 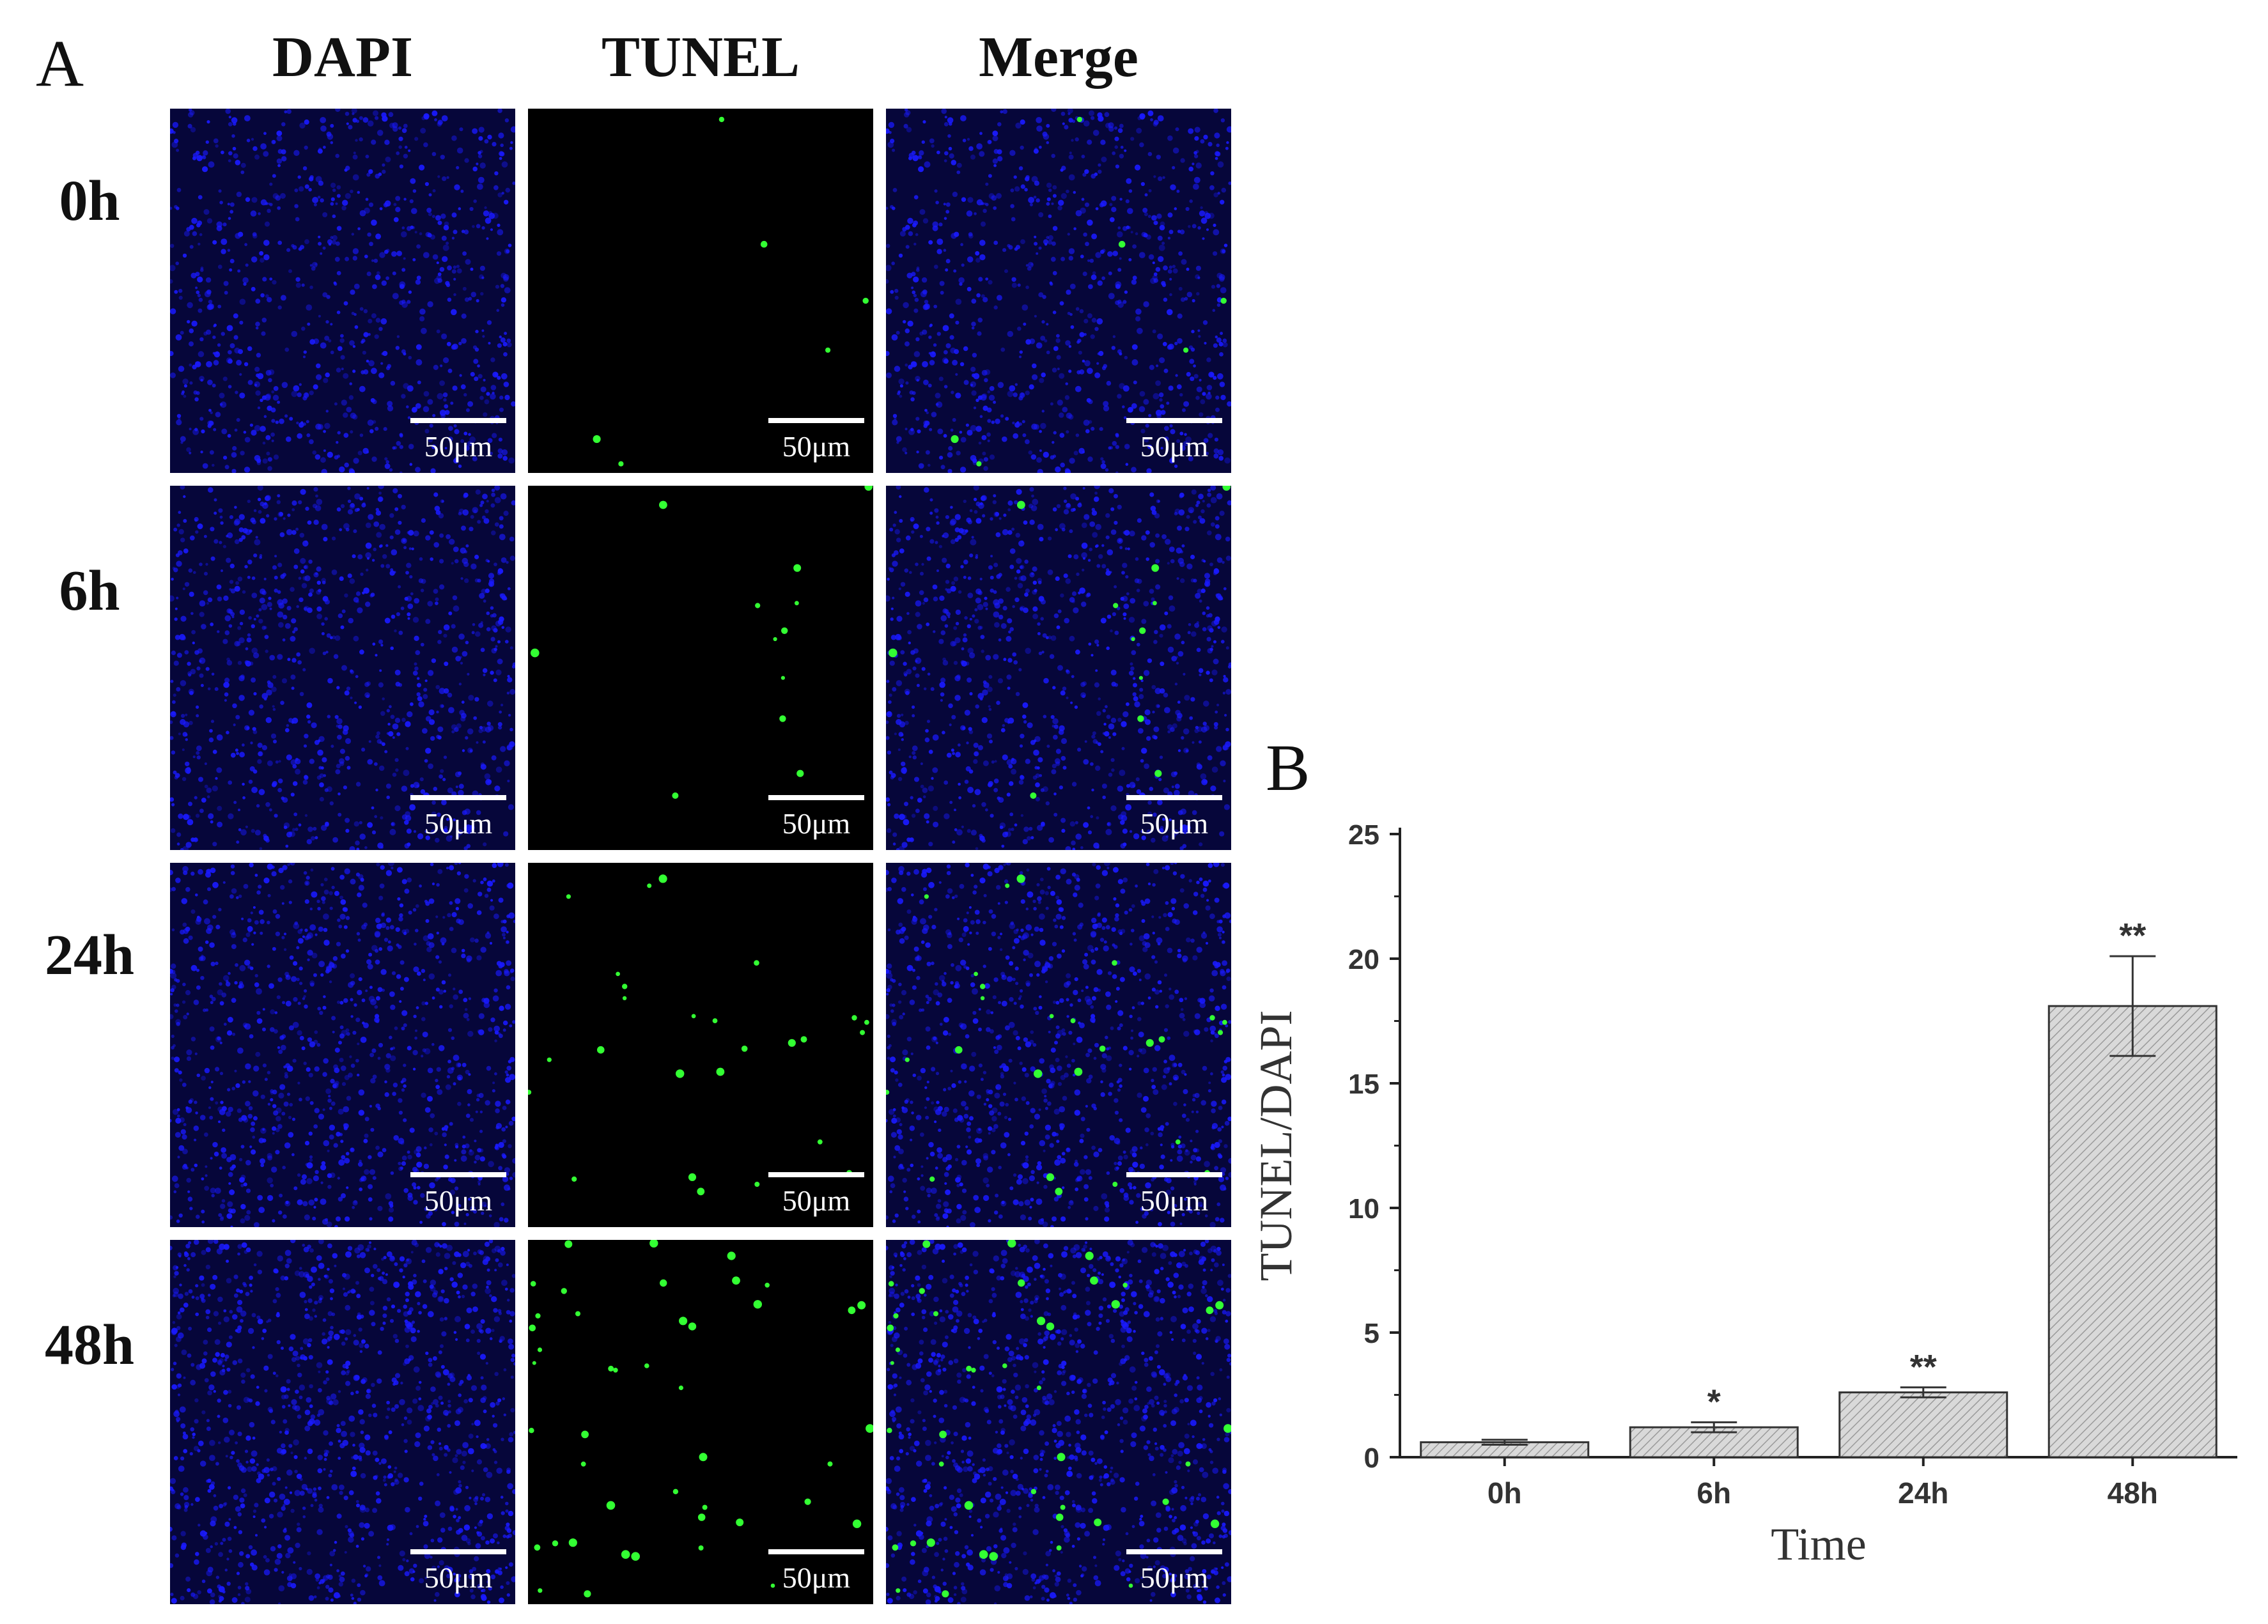 What do you see at coordinates (1923, 1424) in the screenshot?
I see `bar-24h` at bounding box center [1923, 1424].